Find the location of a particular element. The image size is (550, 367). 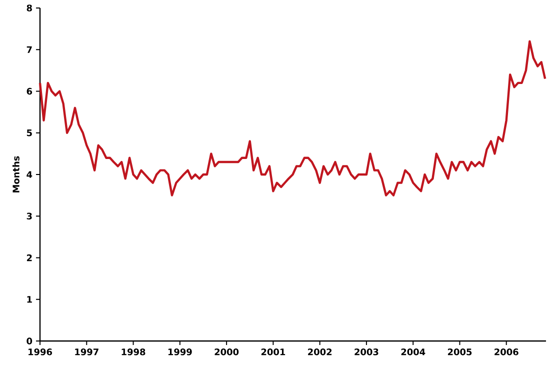

y-tick-label: 5 is located at coordinates (29, 133).